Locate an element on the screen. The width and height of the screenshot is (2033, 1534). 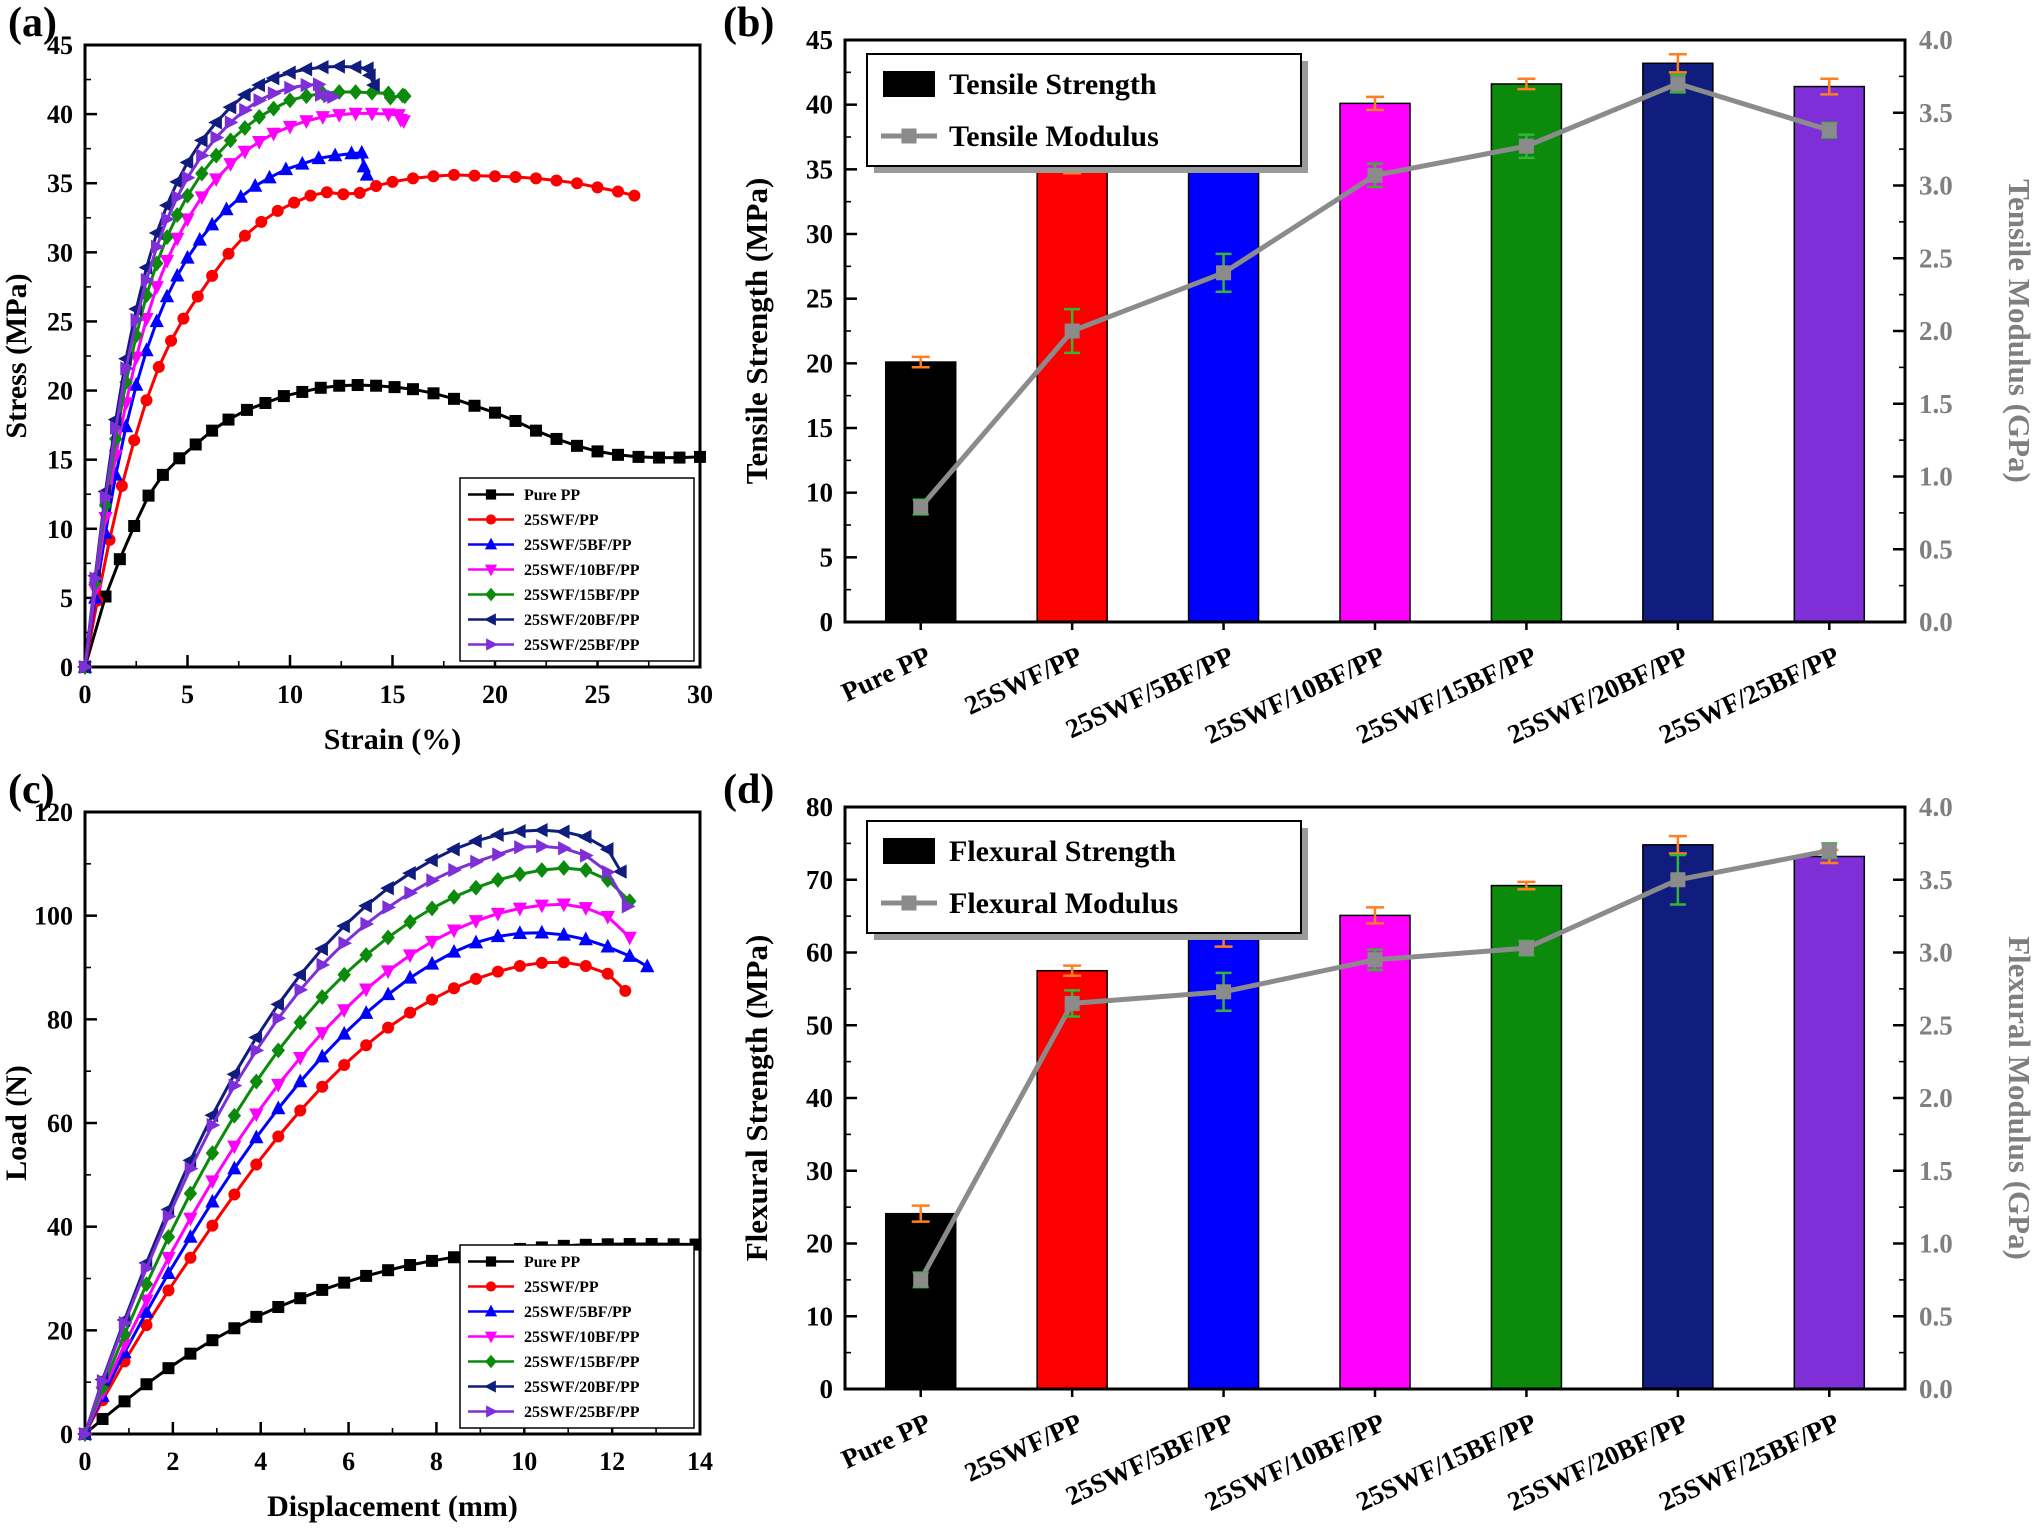
svg-text: 8 is located at coordinates (436, 1461).